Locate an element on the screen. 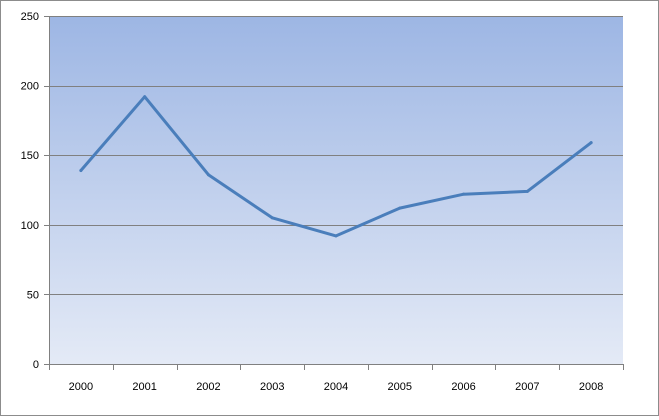  y-tick-label: 50 is located at coordinates (33, 295).